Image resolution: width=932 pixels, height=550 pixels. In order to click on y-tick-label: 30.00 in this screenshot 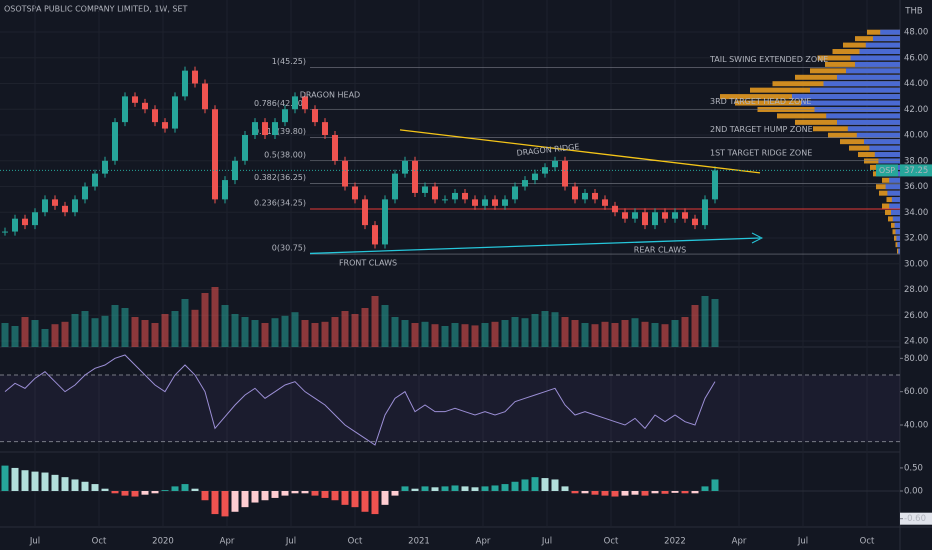, I will do `click(916, 264)`.